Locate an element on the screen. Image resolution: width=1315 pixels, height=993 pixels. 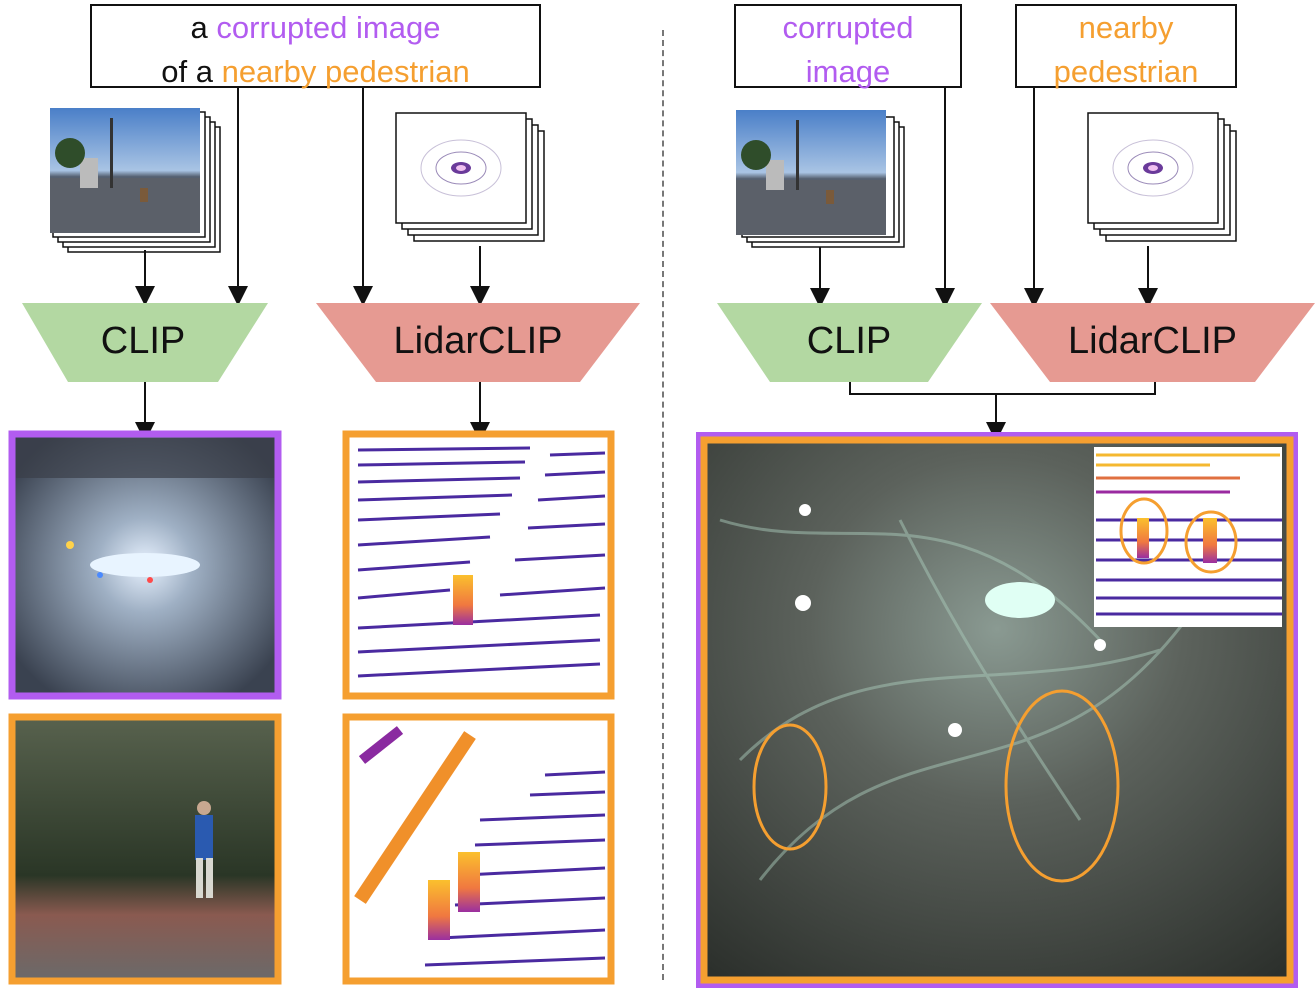
right-query-ped-line2: pedestrian is located at coordinates (1126, 71).